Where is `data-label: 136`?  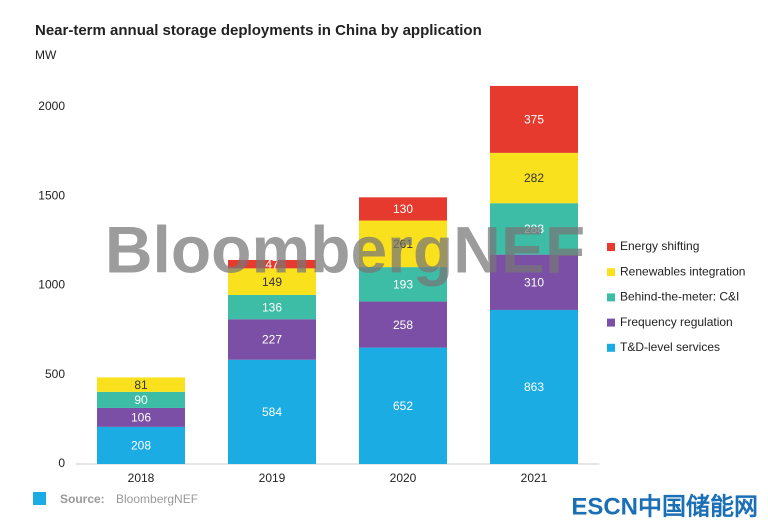 data-label: 136 is located at coordinates (272, 307).